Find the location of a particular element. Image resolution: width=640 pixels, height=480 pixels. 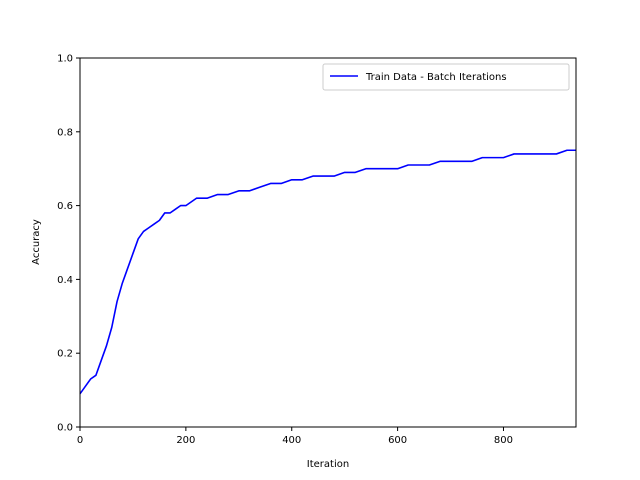

y-tick-label: 0.0 is located at coordinates (65, 428).